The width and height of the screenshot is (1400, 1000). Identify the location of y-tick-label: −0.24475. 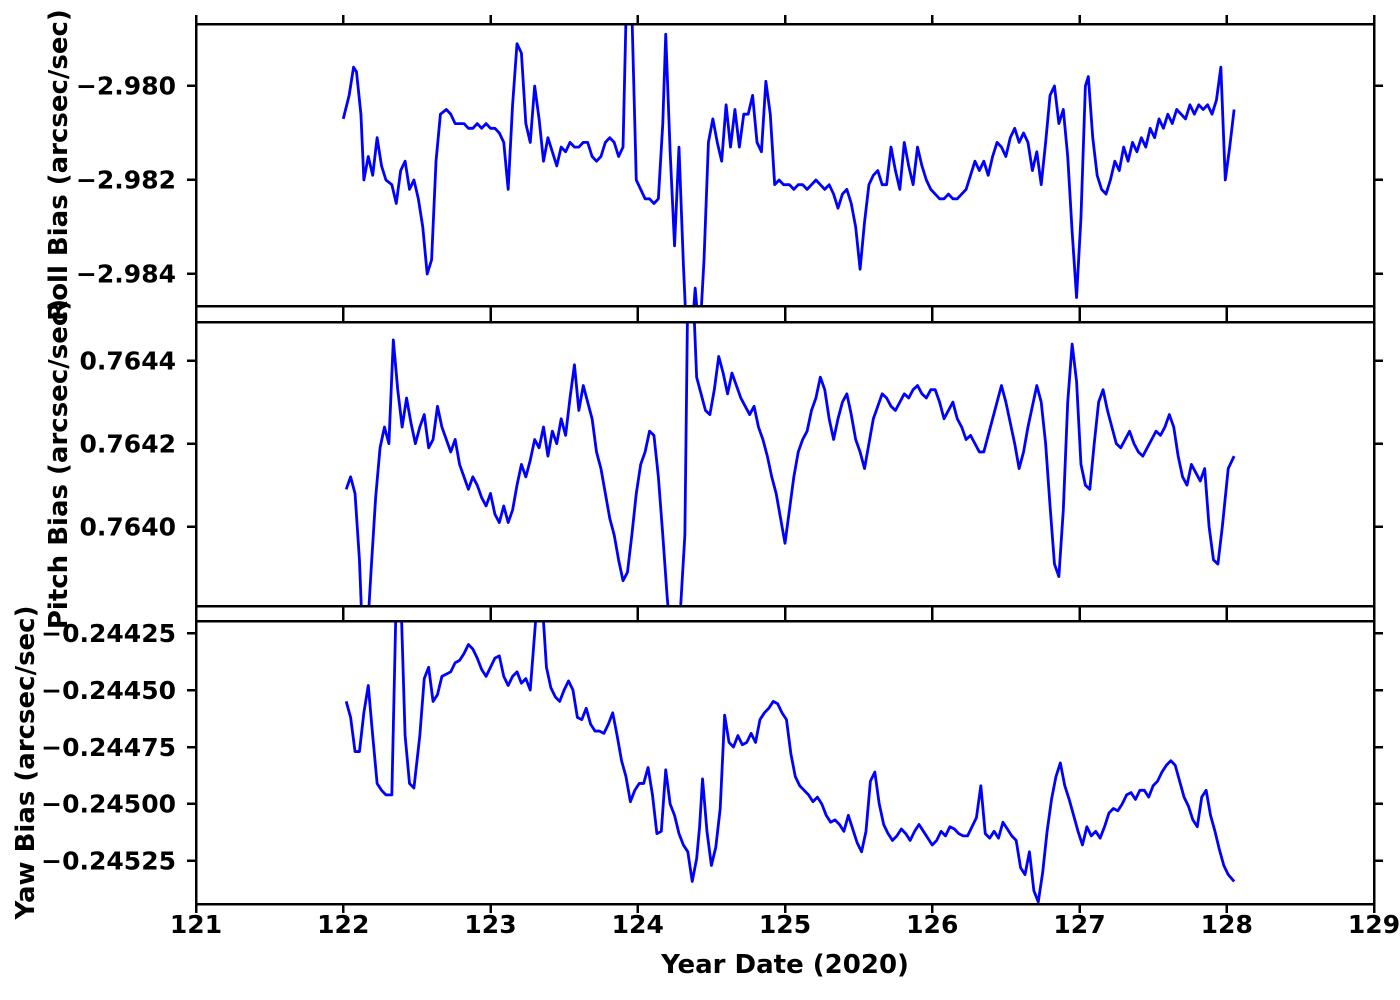
(108, 747).